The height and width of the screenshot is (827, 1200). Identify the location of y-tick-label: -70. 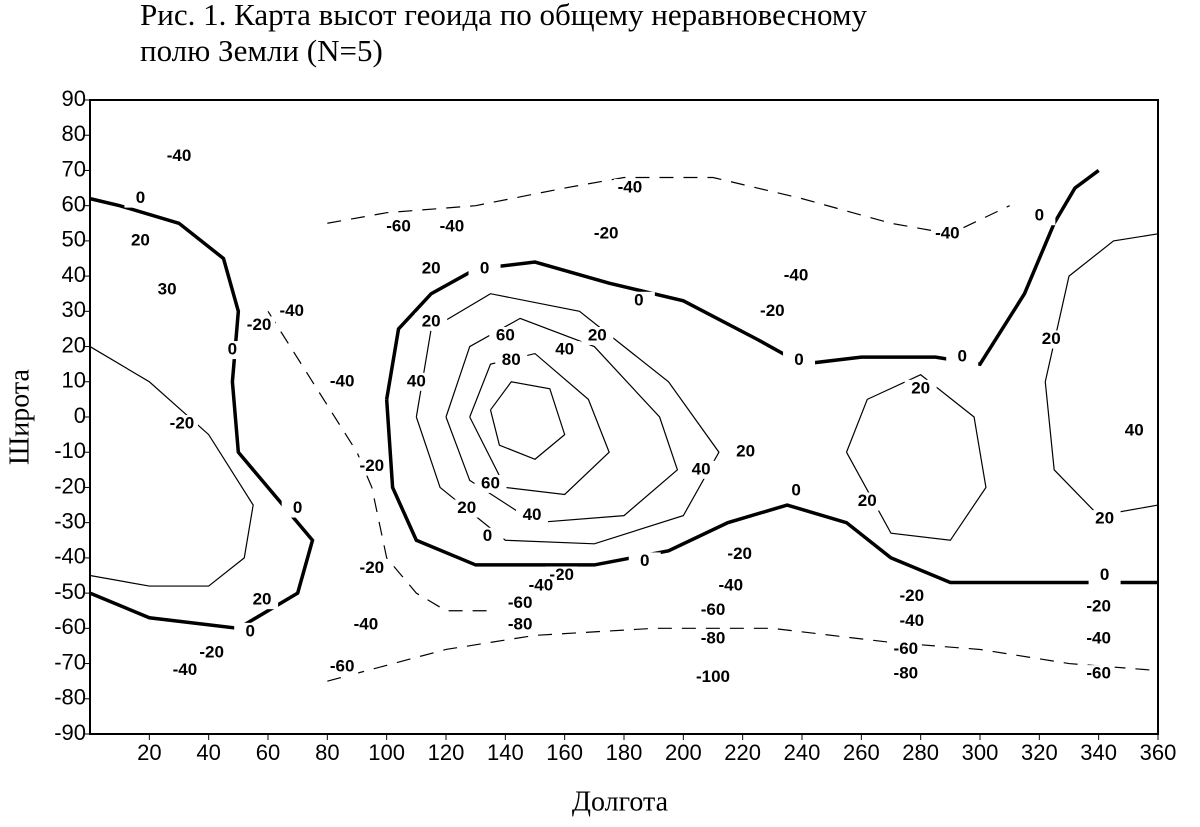
(70, 661).